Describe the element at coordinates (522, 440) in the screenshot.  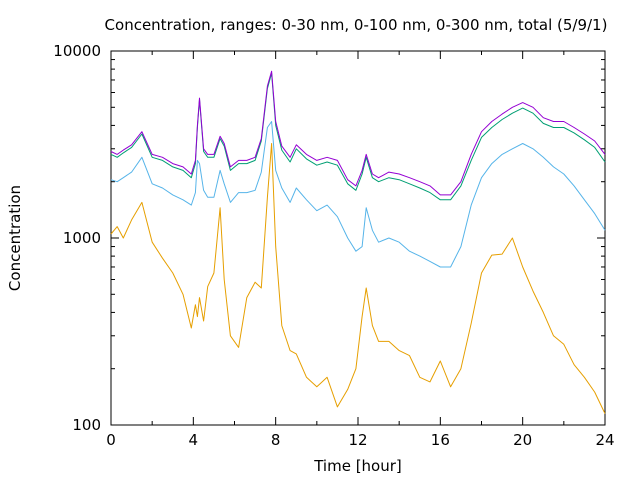
I see `x-tick-label: 20` at that location.